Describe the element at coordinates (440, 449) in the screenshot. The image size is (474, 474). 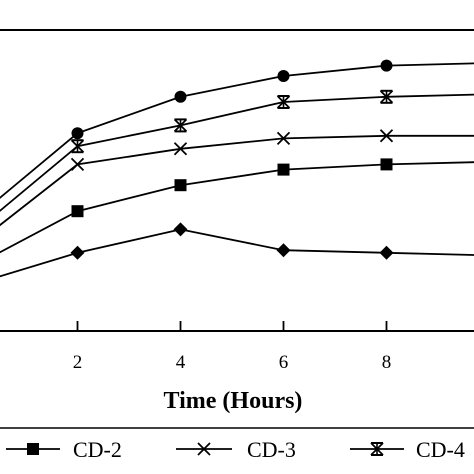
I see `legend-label: CD-4` at that location.